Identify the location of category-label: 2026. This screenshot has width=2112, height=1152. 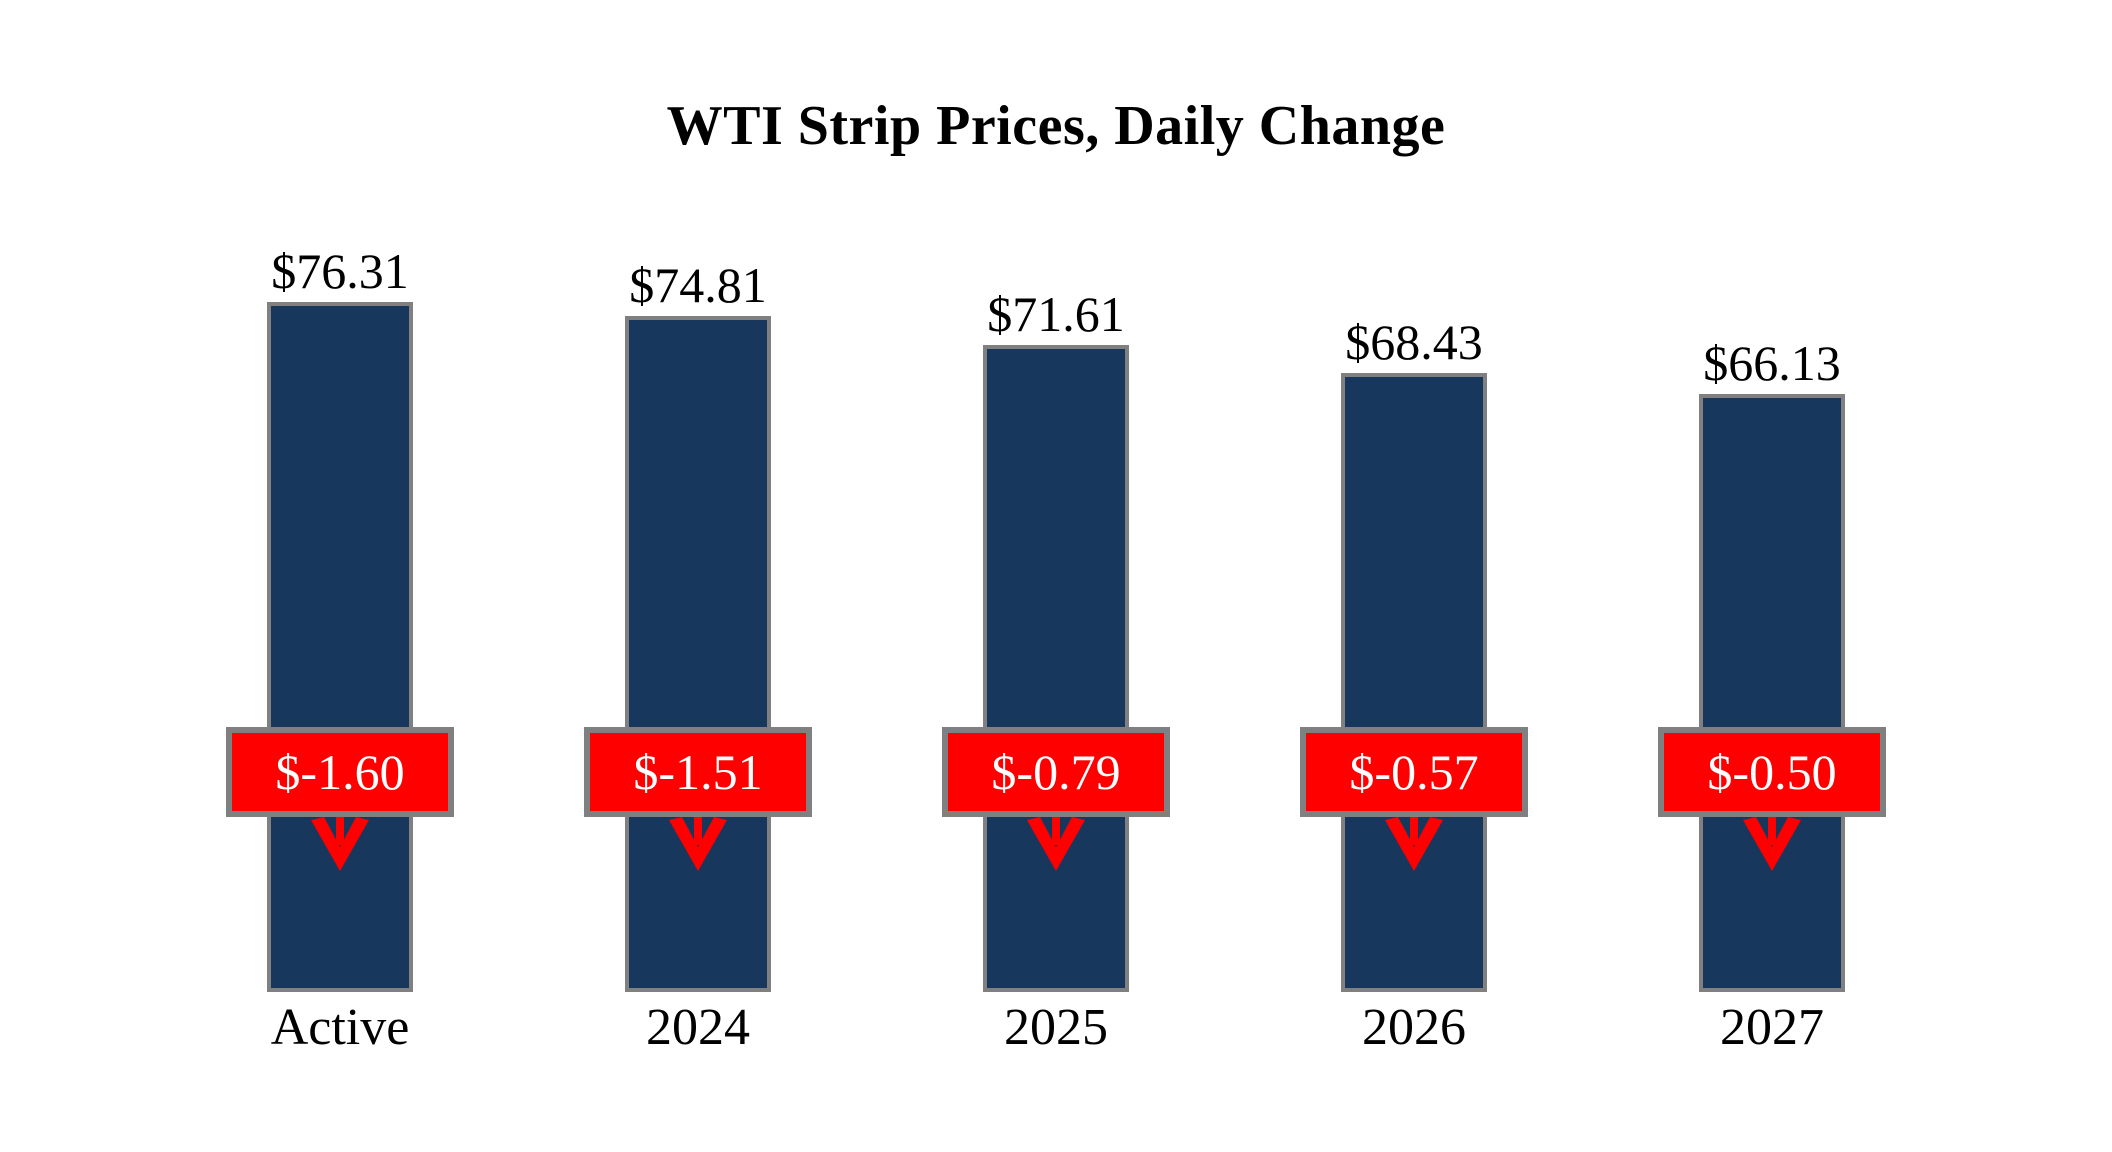
(1414, 1027).